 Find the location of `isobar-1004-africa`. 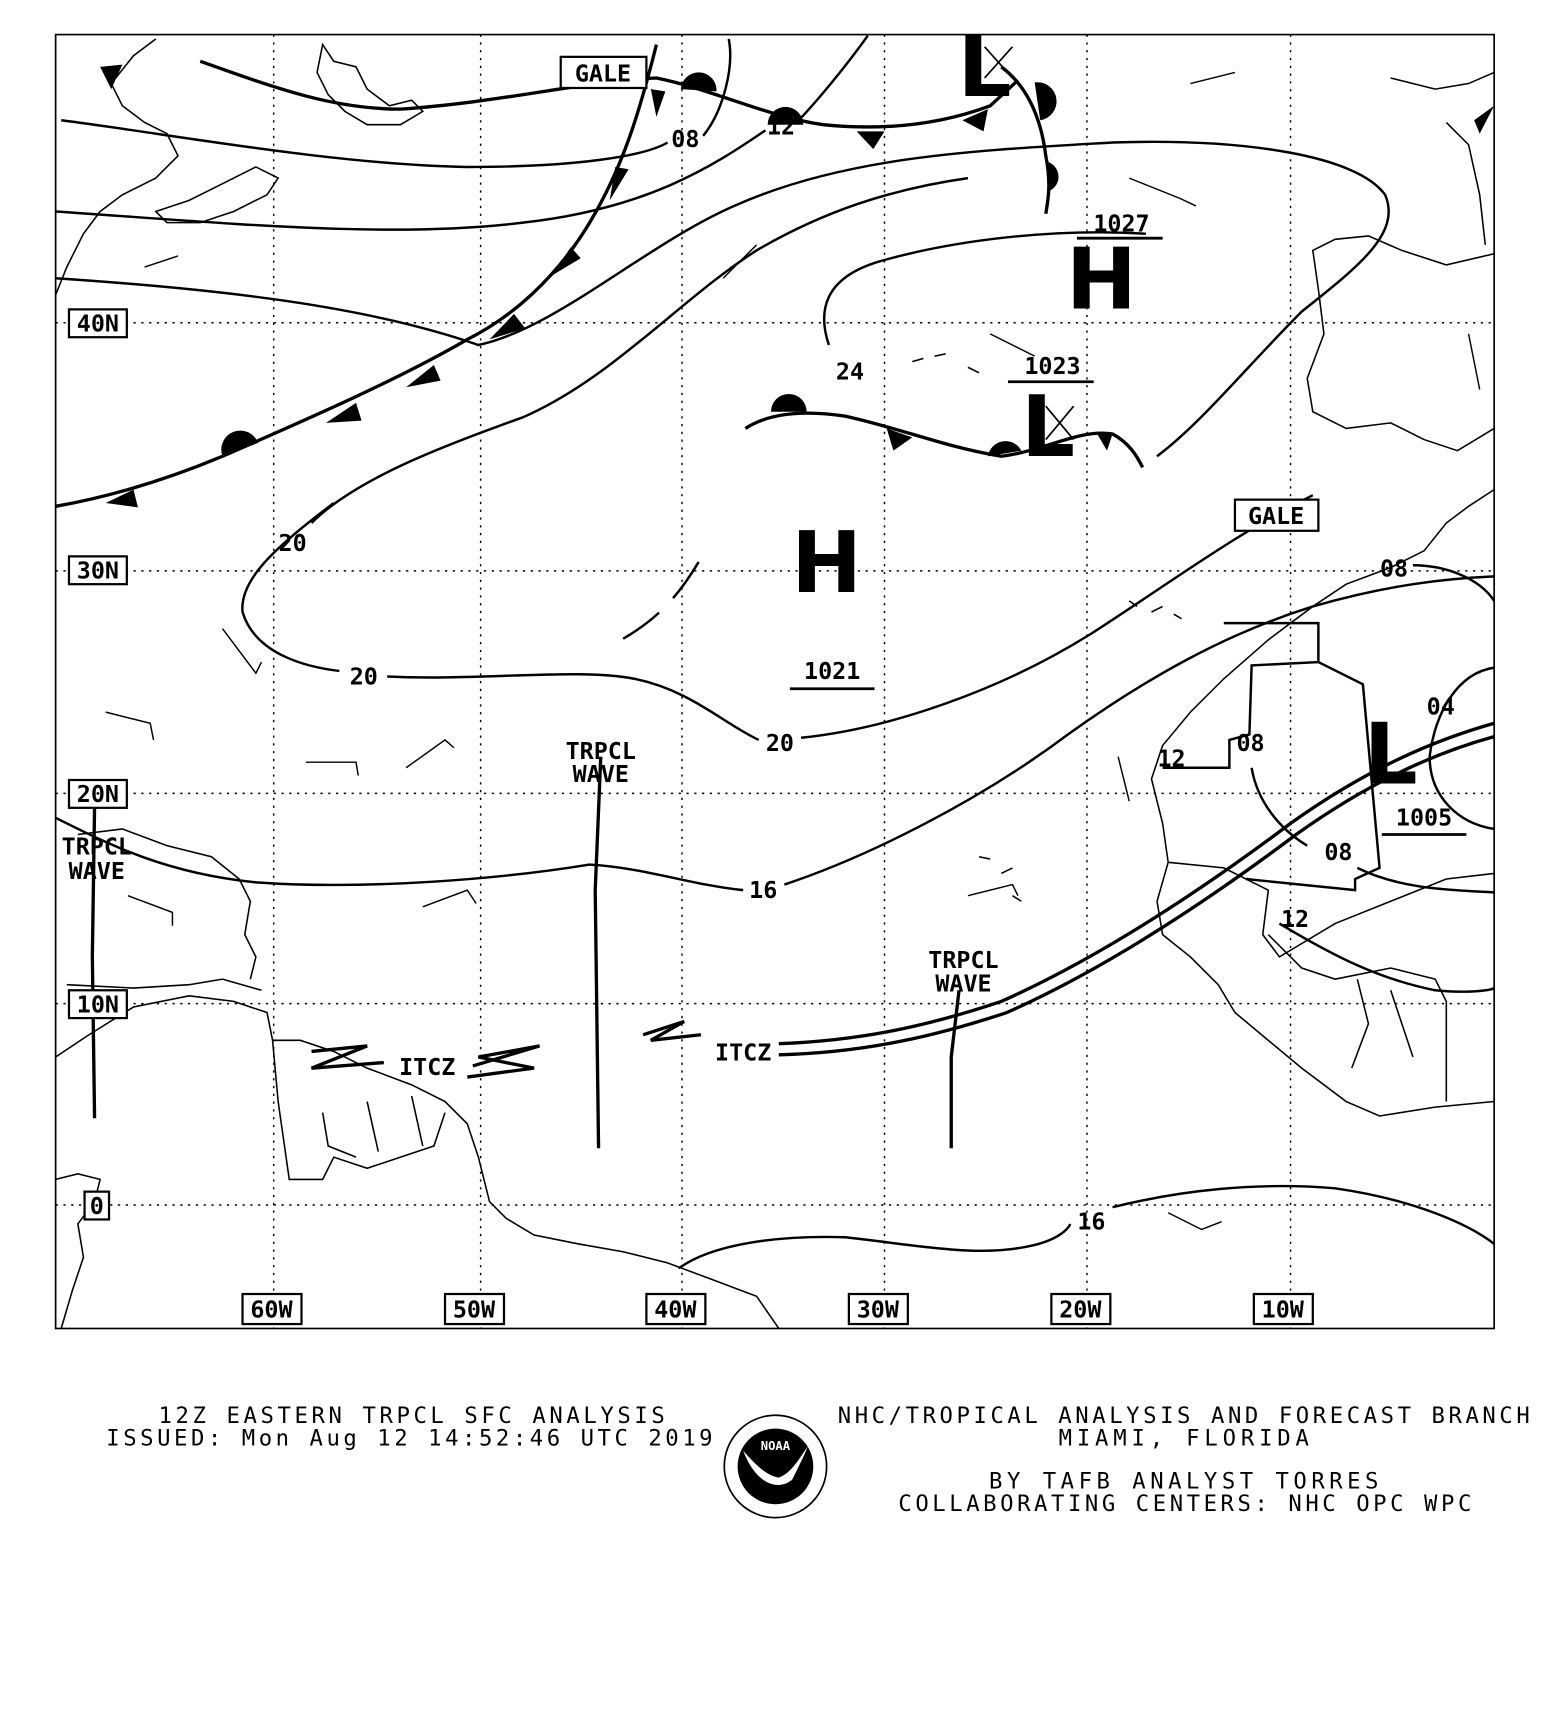

isobar-1004-africa is located at coordinates (1461, 748).